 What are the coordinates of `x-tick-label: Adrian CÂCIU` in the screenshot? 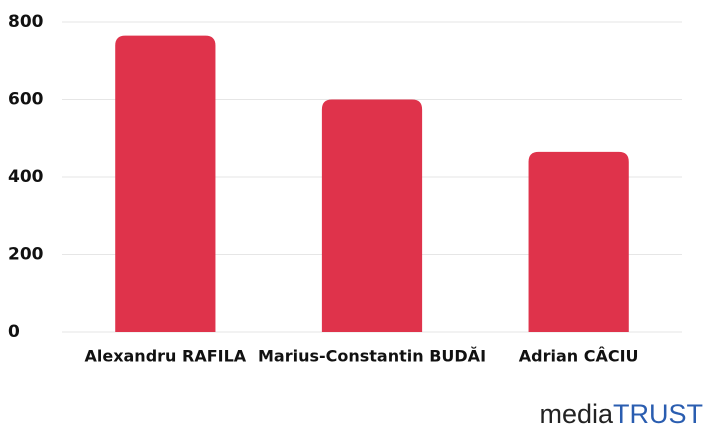 It's located at (579, 356).